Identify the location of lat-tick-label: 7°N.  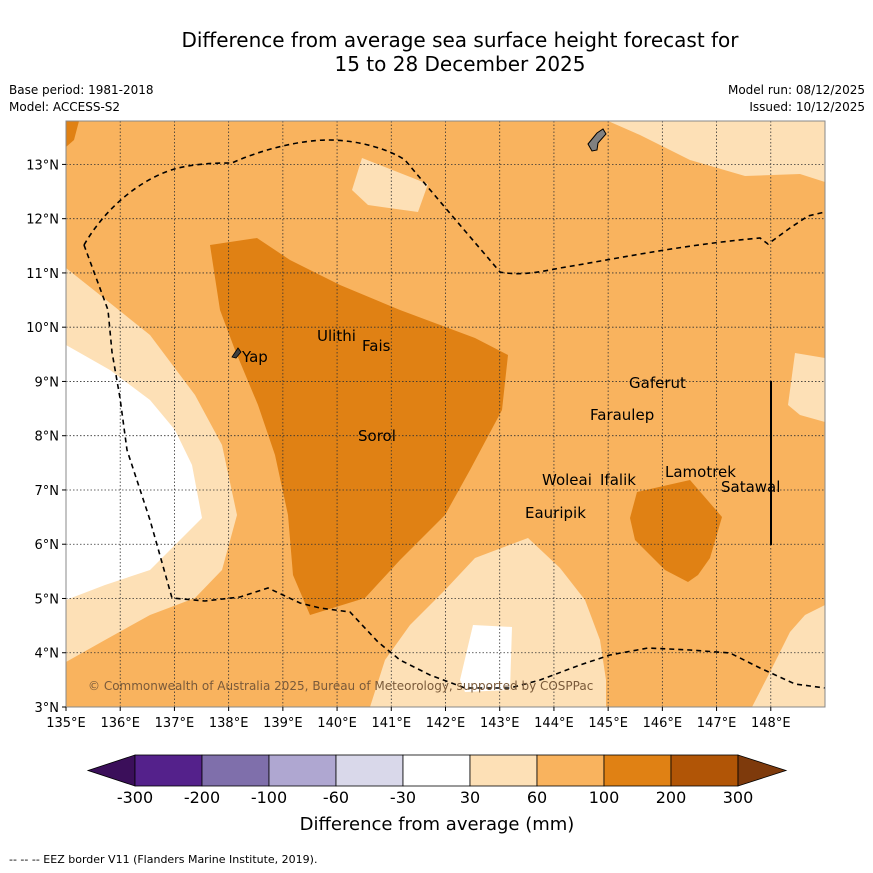
(47, 491).